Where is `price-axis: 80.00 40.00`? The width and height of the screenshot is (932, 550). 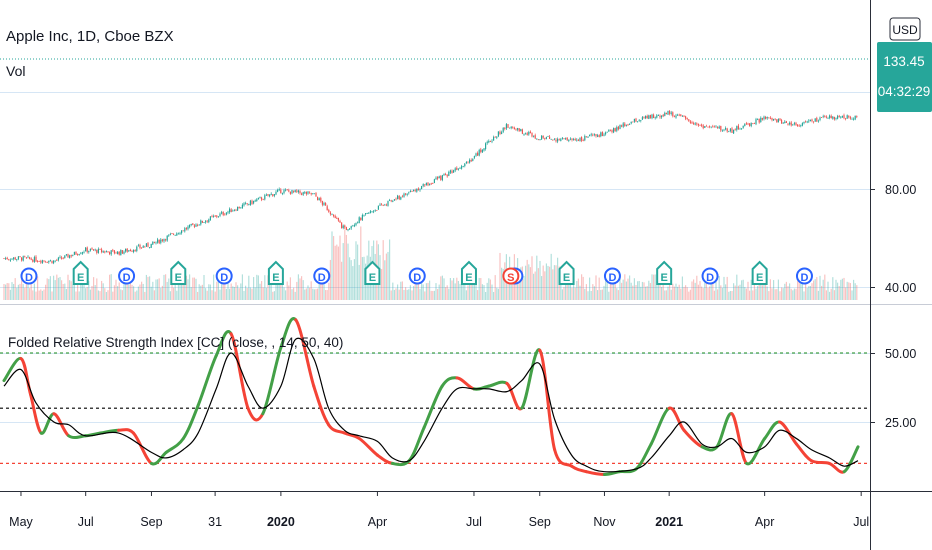
price-axis: 80.00 40.00 is located at coordinates (893, 239).